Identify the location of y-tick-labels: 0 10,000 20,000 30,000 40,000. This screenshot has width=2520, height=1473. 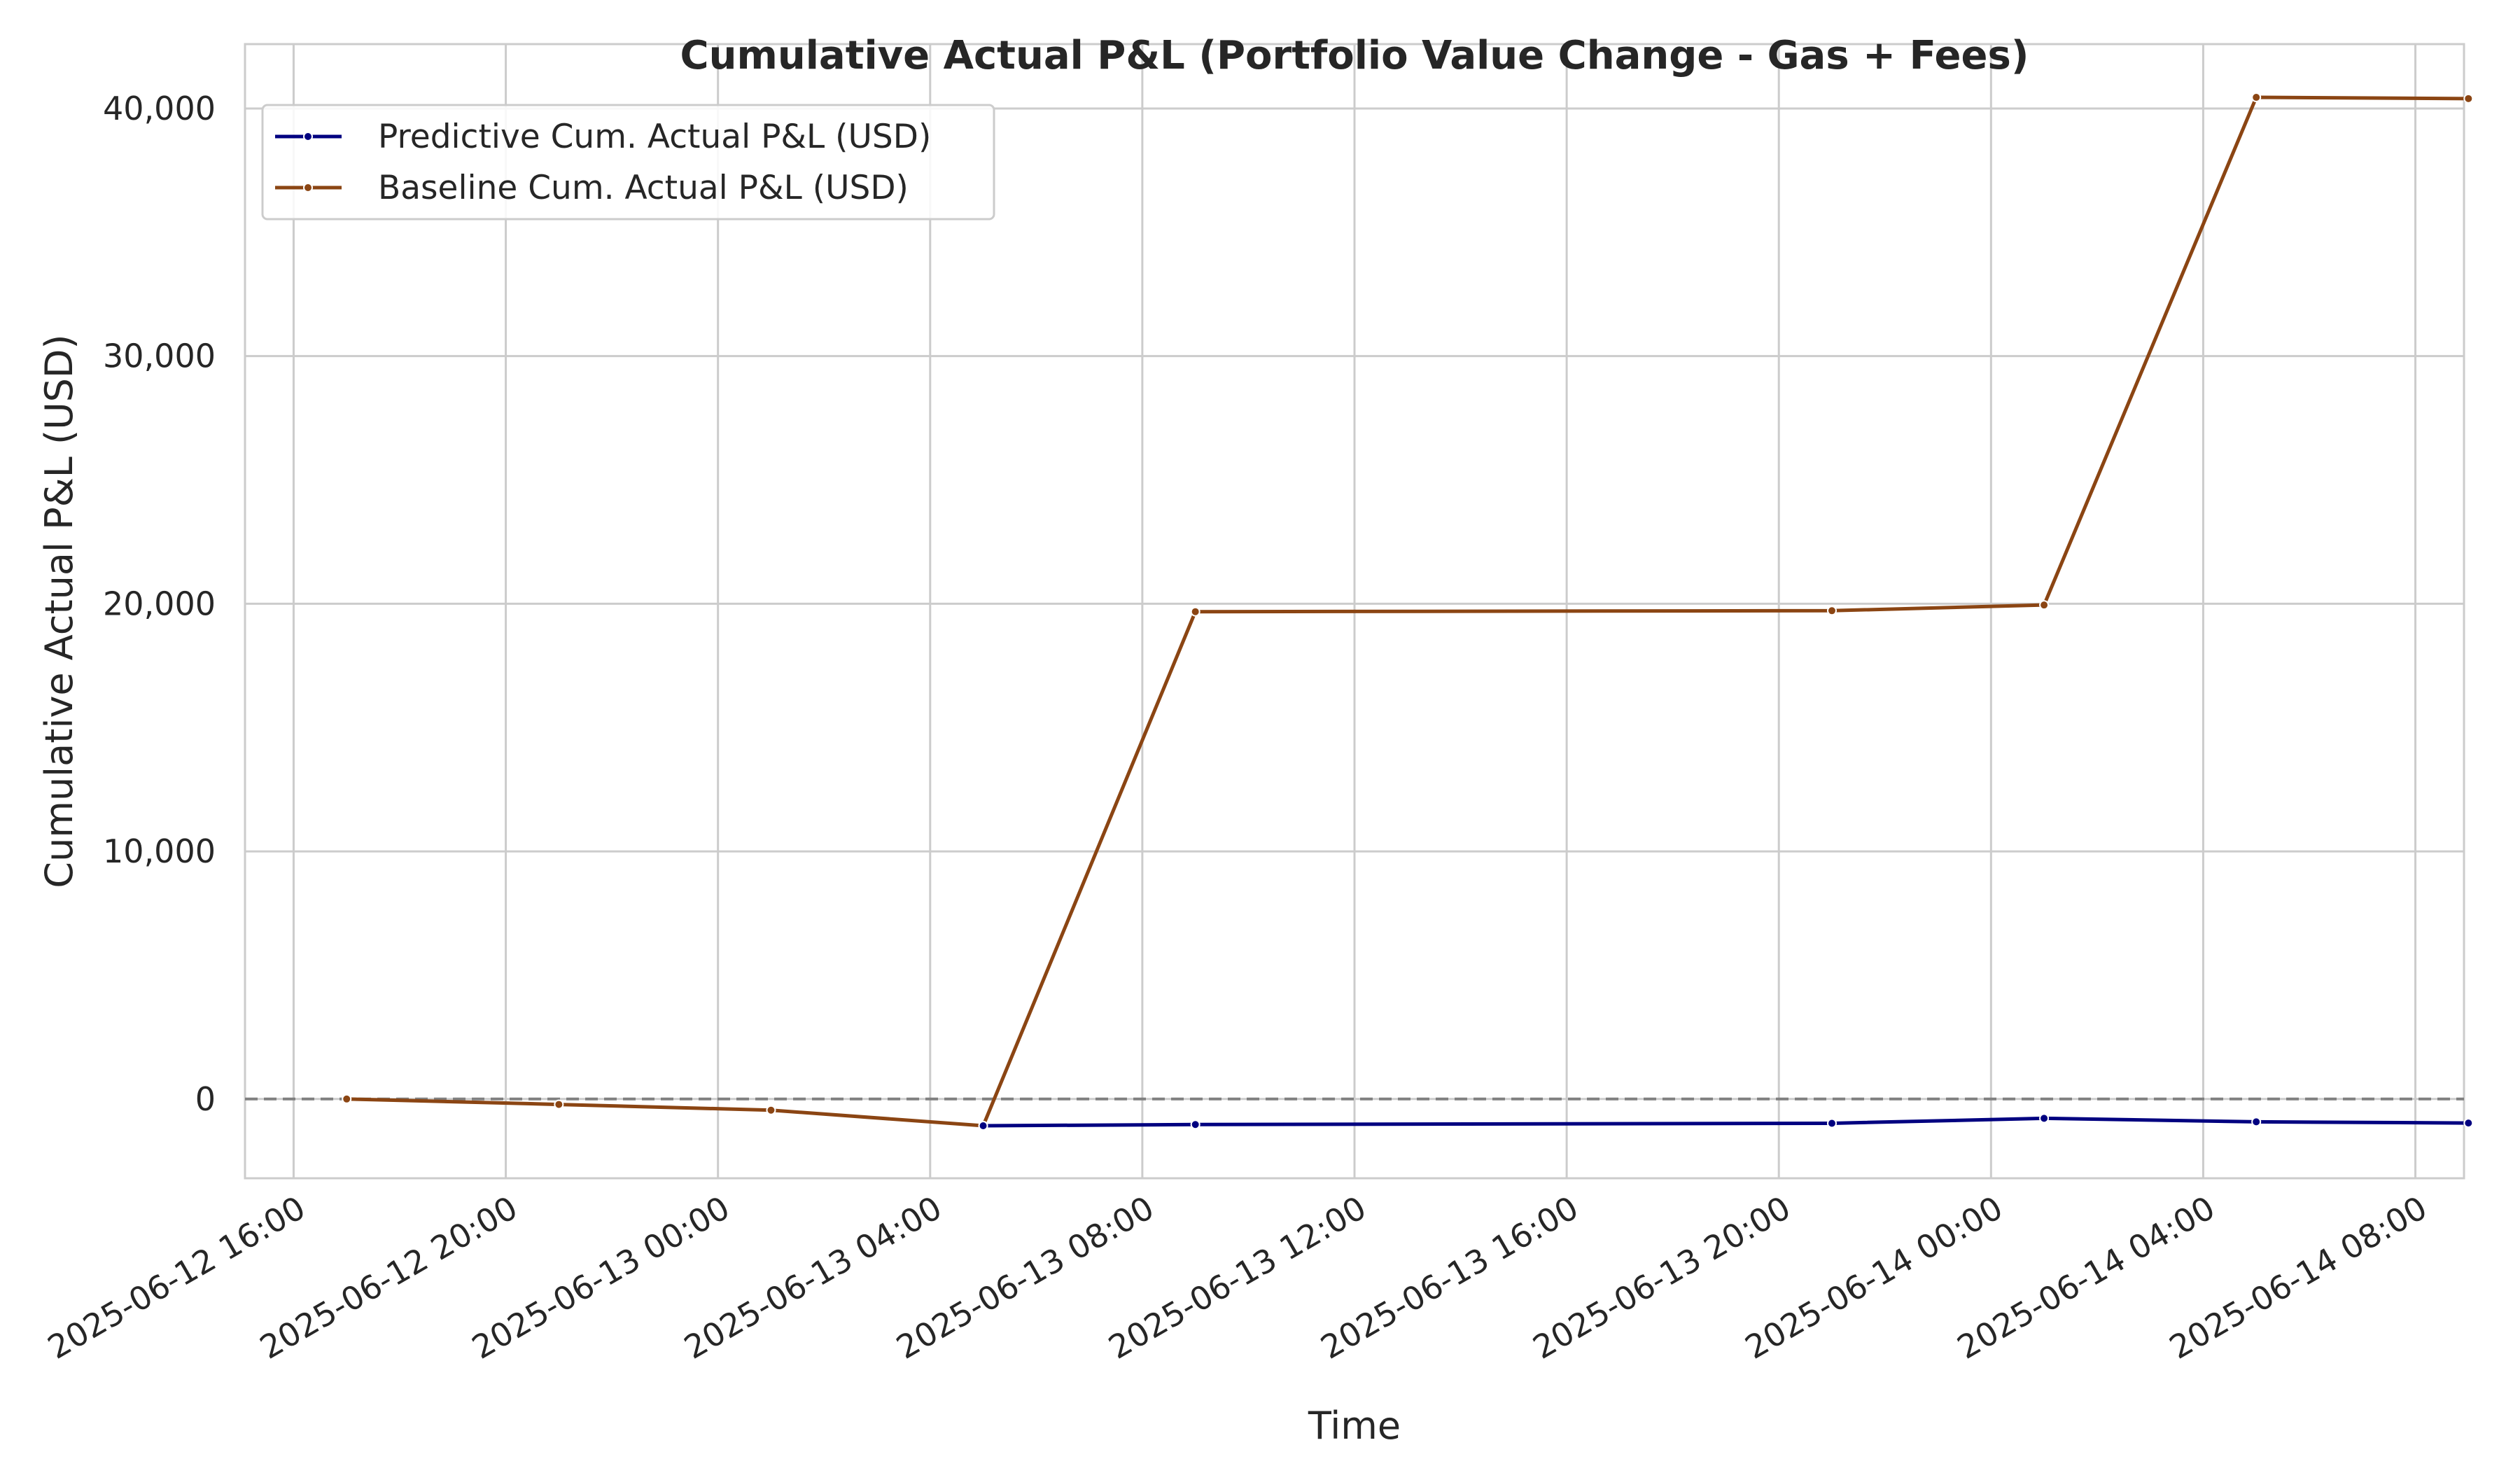
(159, 604).